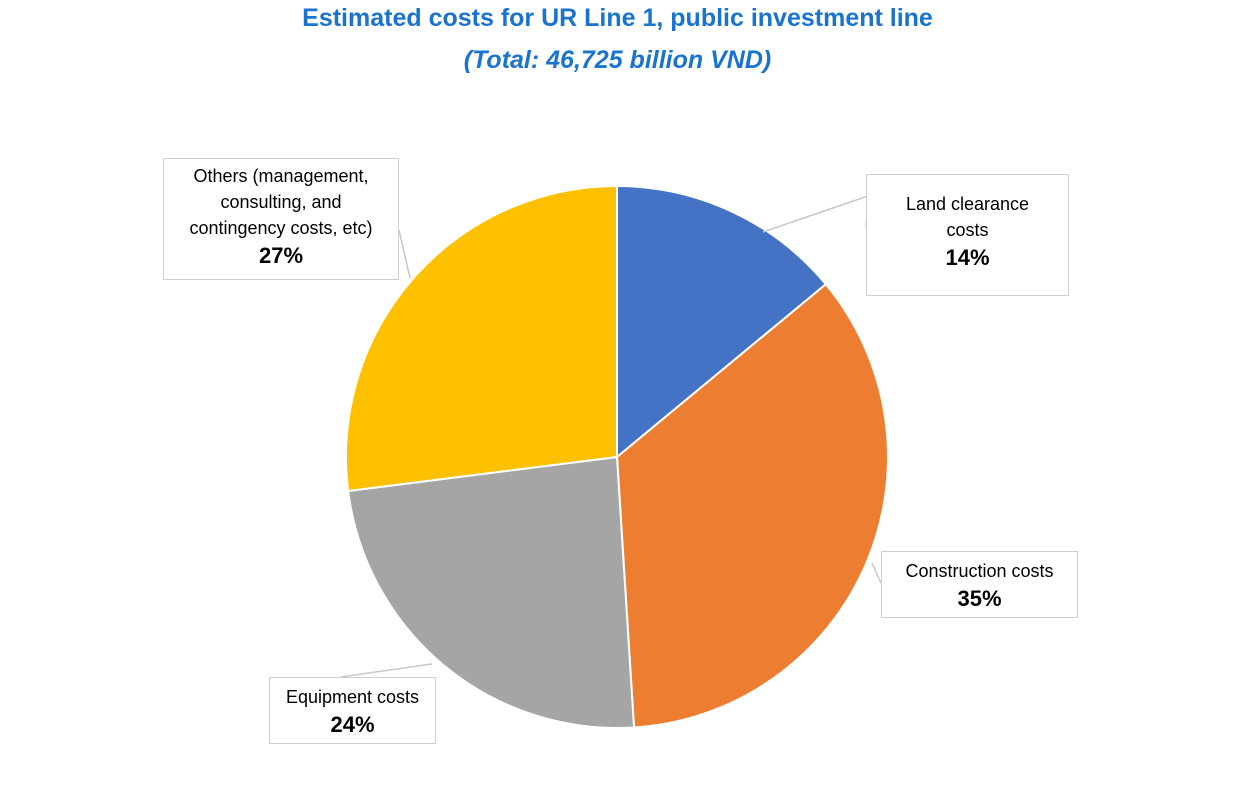 The height and width of the screenshot is (791, 1235). Describe the element at coordinates (281, 255) in the screenshot. I see `slice-value-label: 27%` at that location.